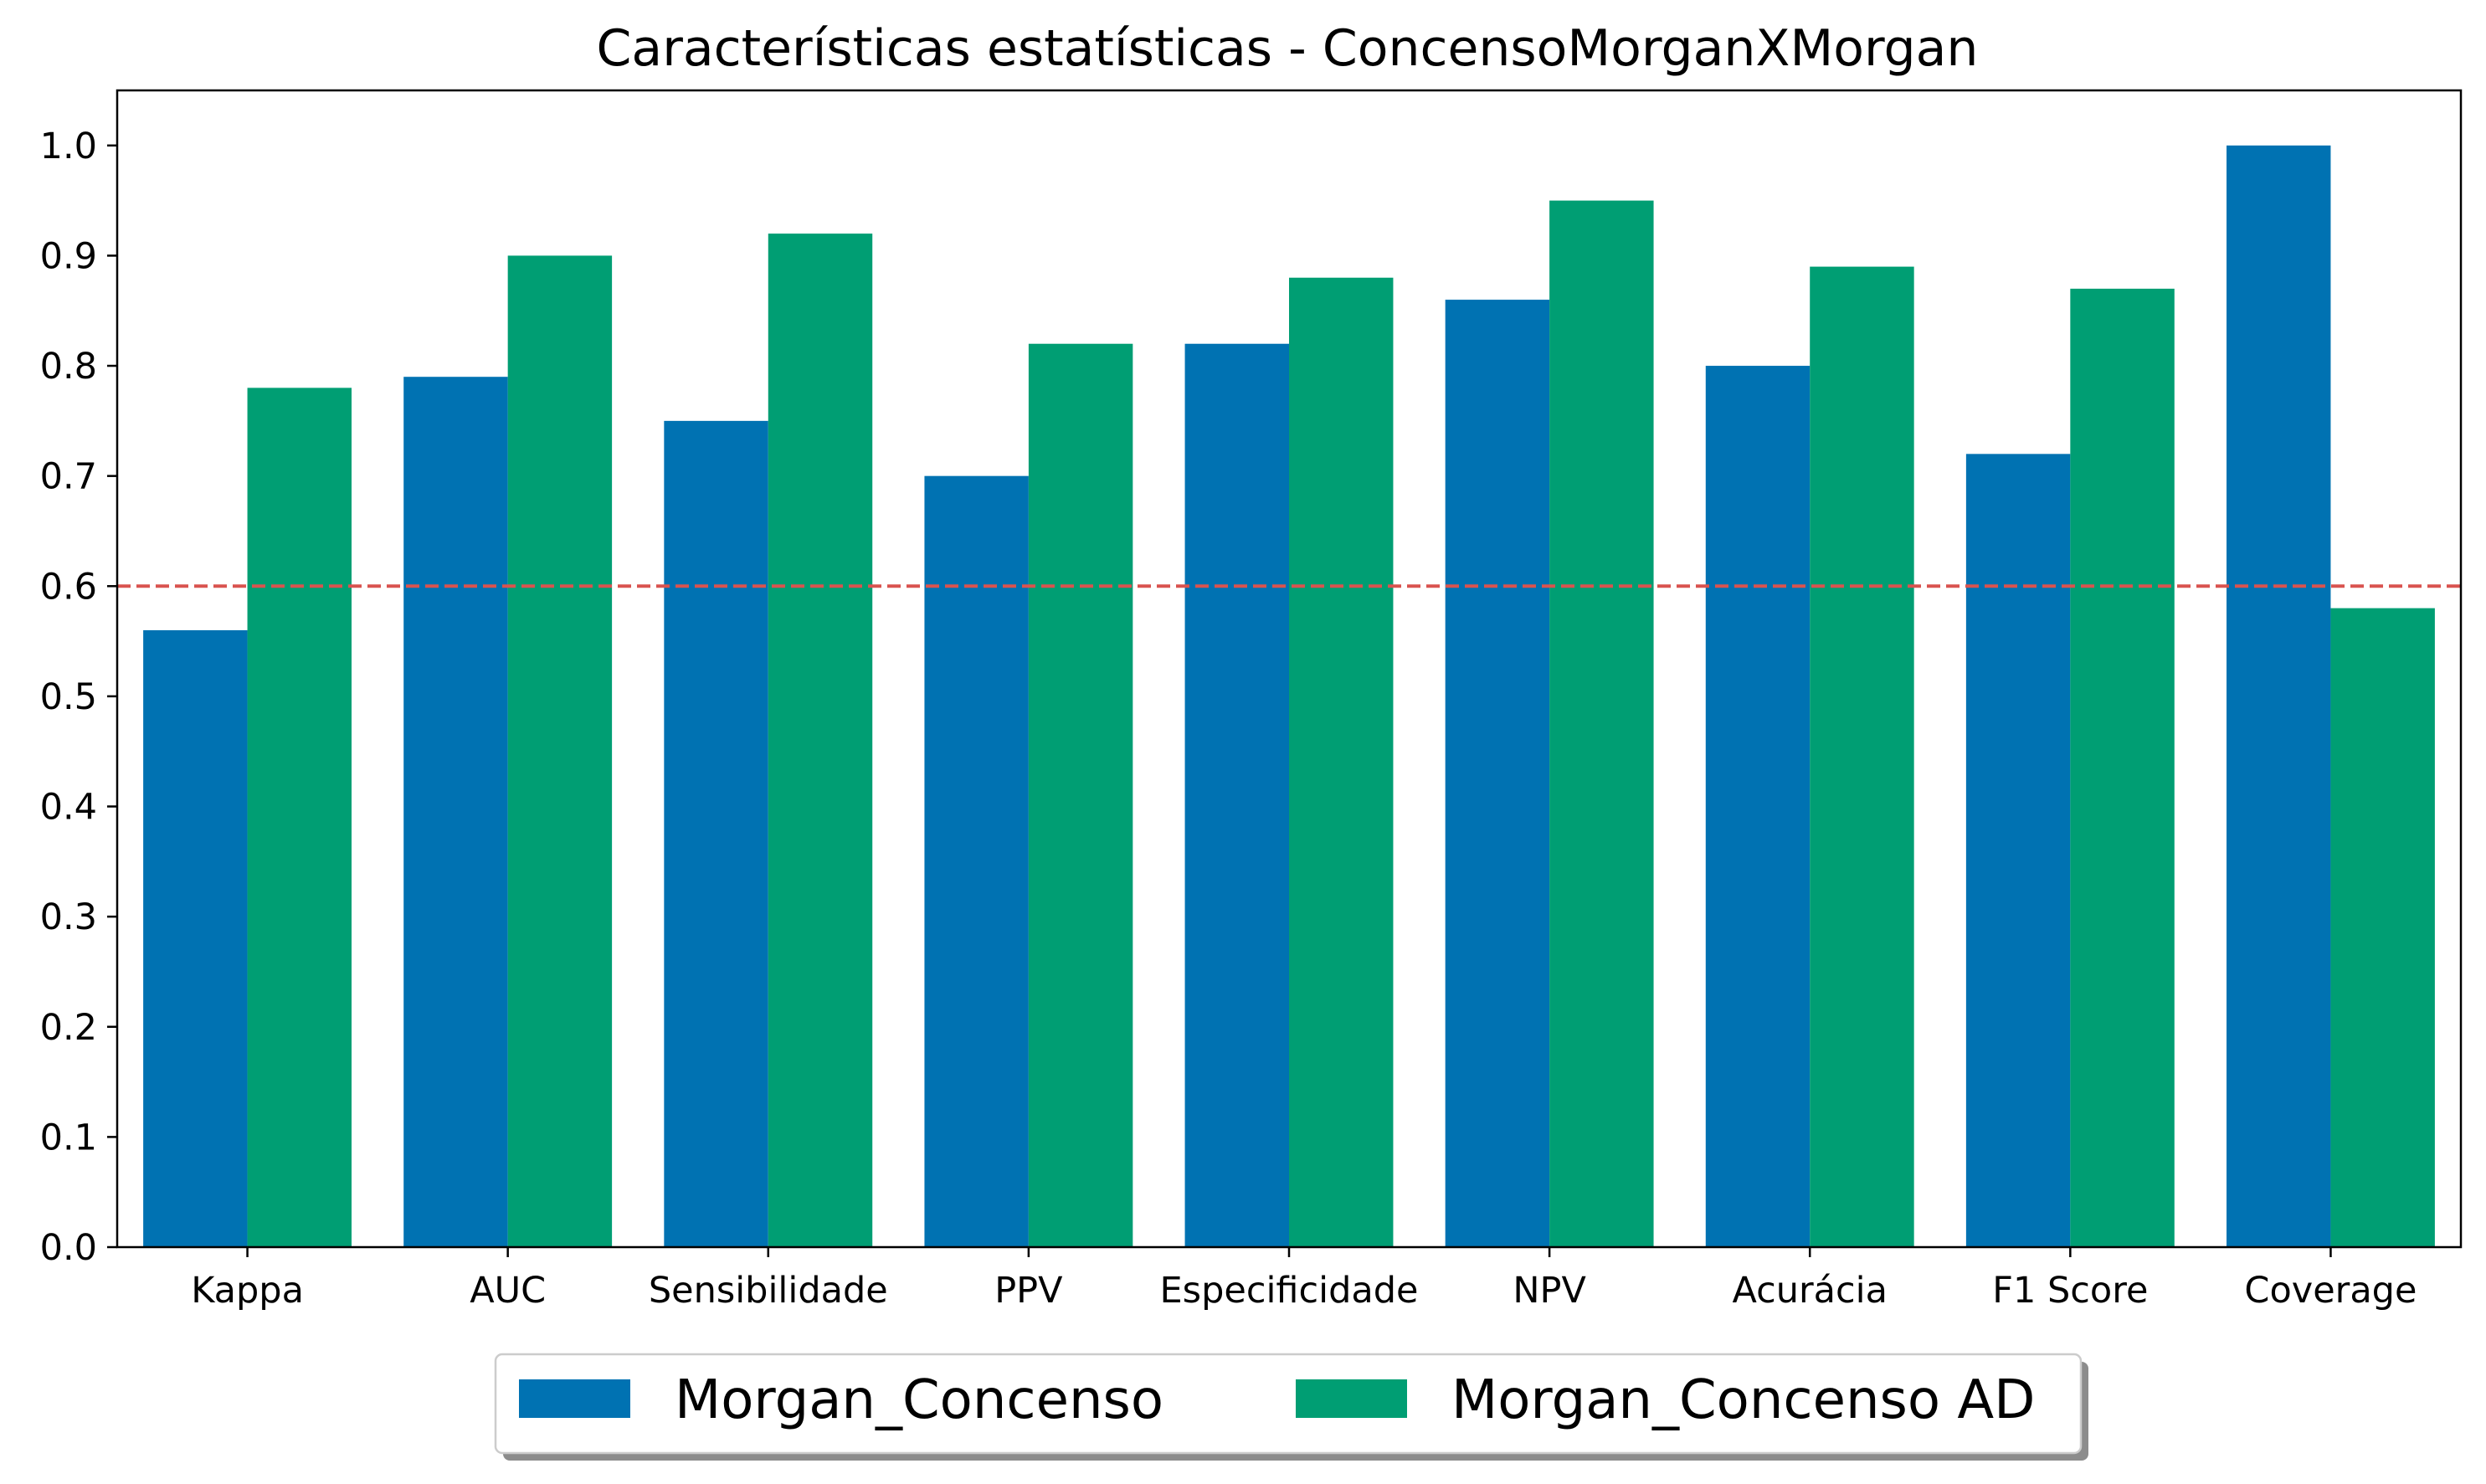 The width and height of the screenshot is (2486, 1484). What do you see at coordinates (2122, 768) in the screenshot?
I see `bar-morgan-concenso-ad-f1-score` at bounding box center [2122, 768].